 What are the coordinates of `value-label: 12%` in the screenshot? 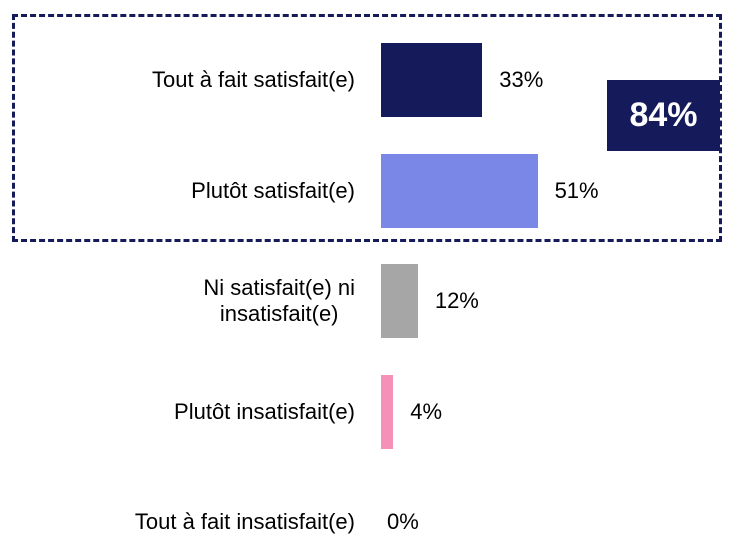 It's located at (456, 300).